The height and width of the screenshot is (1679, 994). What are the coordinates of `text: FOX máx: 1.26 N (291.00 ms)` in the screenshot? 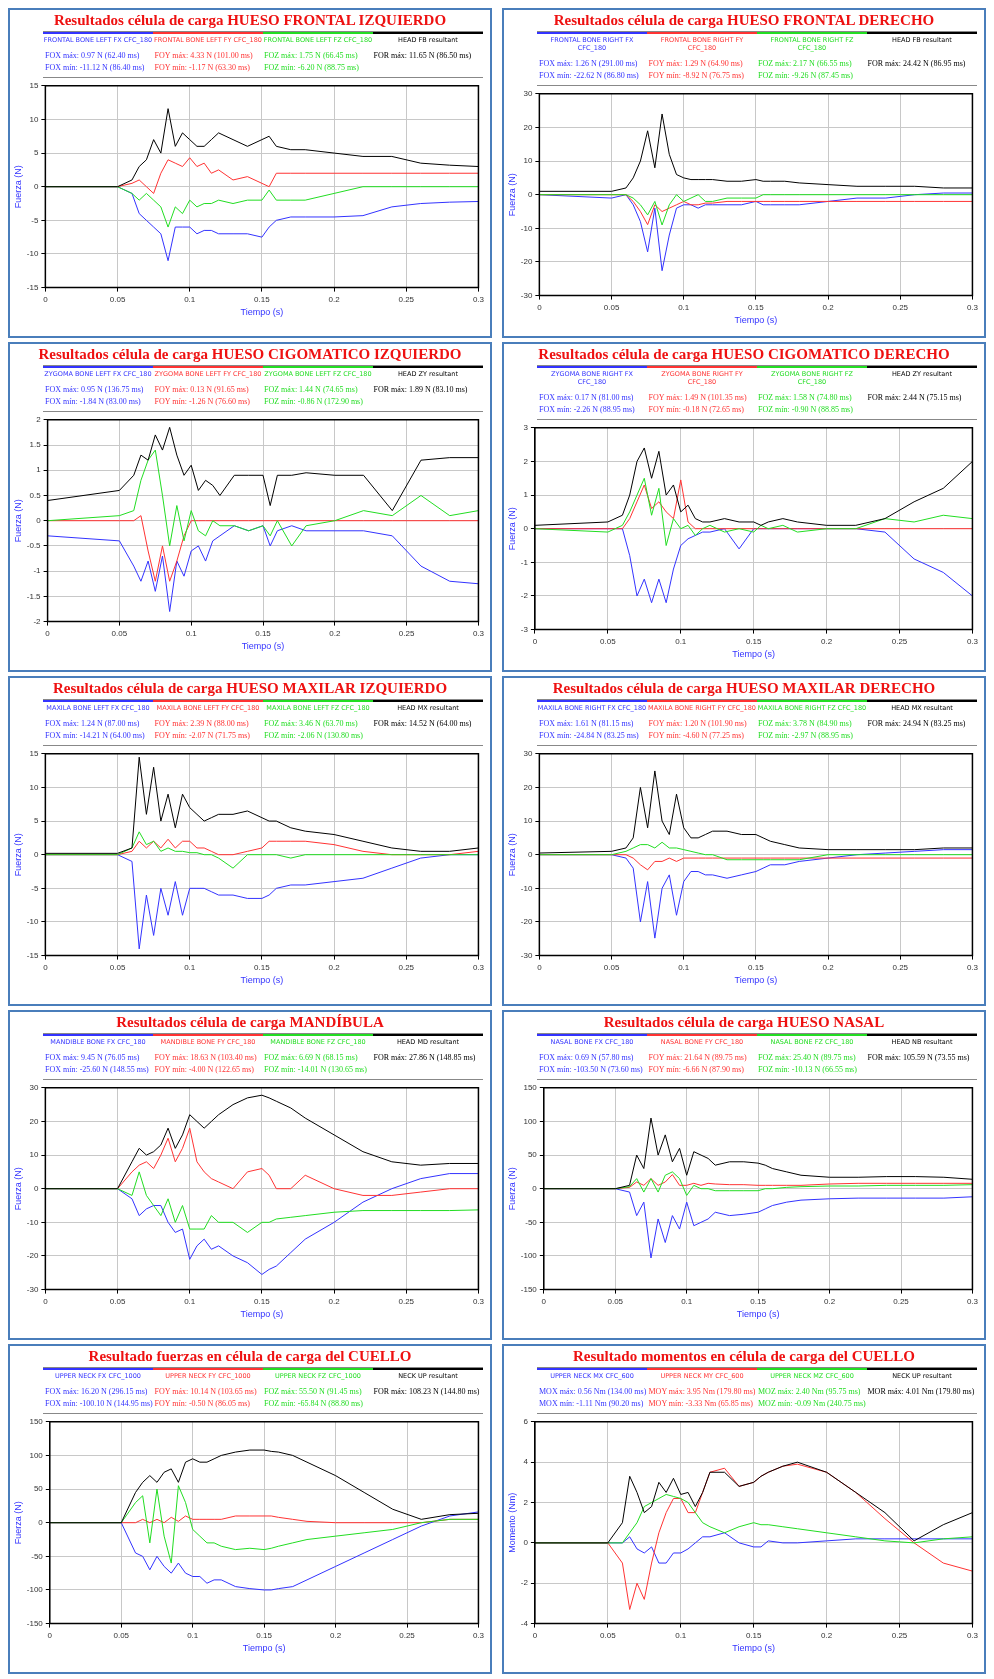 It's located at (589, 64).